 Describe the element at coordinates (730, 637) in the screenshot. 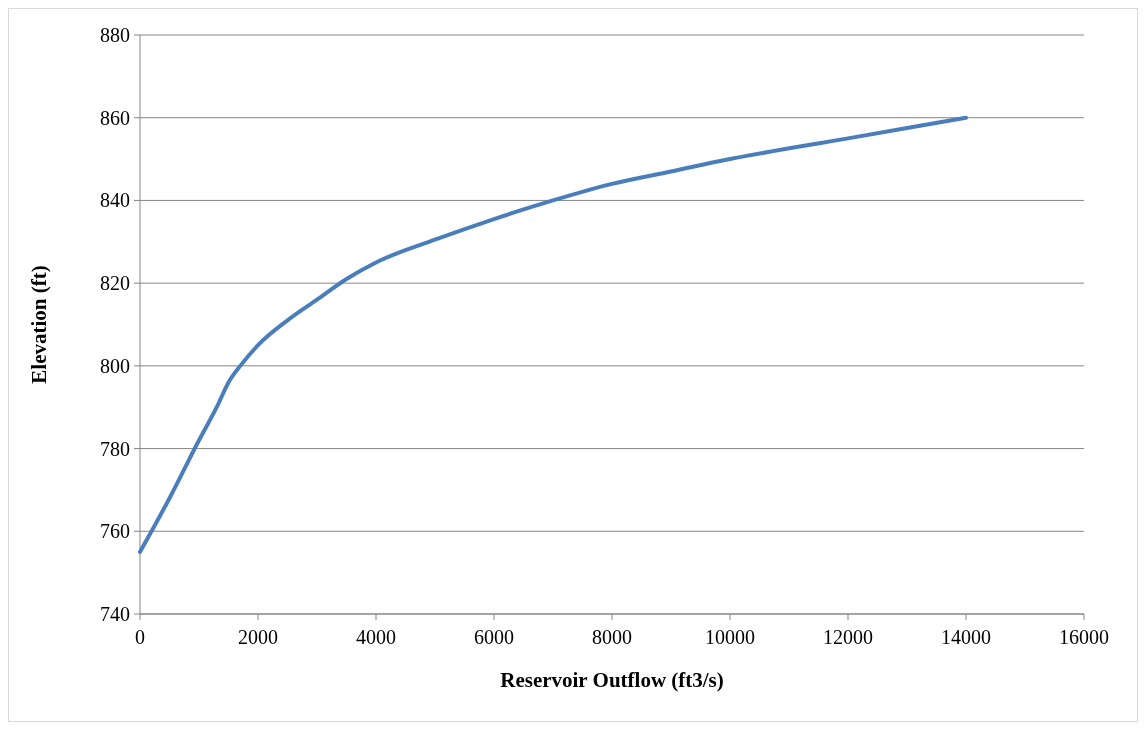

I see `x-tick-label: 10000` at that location.